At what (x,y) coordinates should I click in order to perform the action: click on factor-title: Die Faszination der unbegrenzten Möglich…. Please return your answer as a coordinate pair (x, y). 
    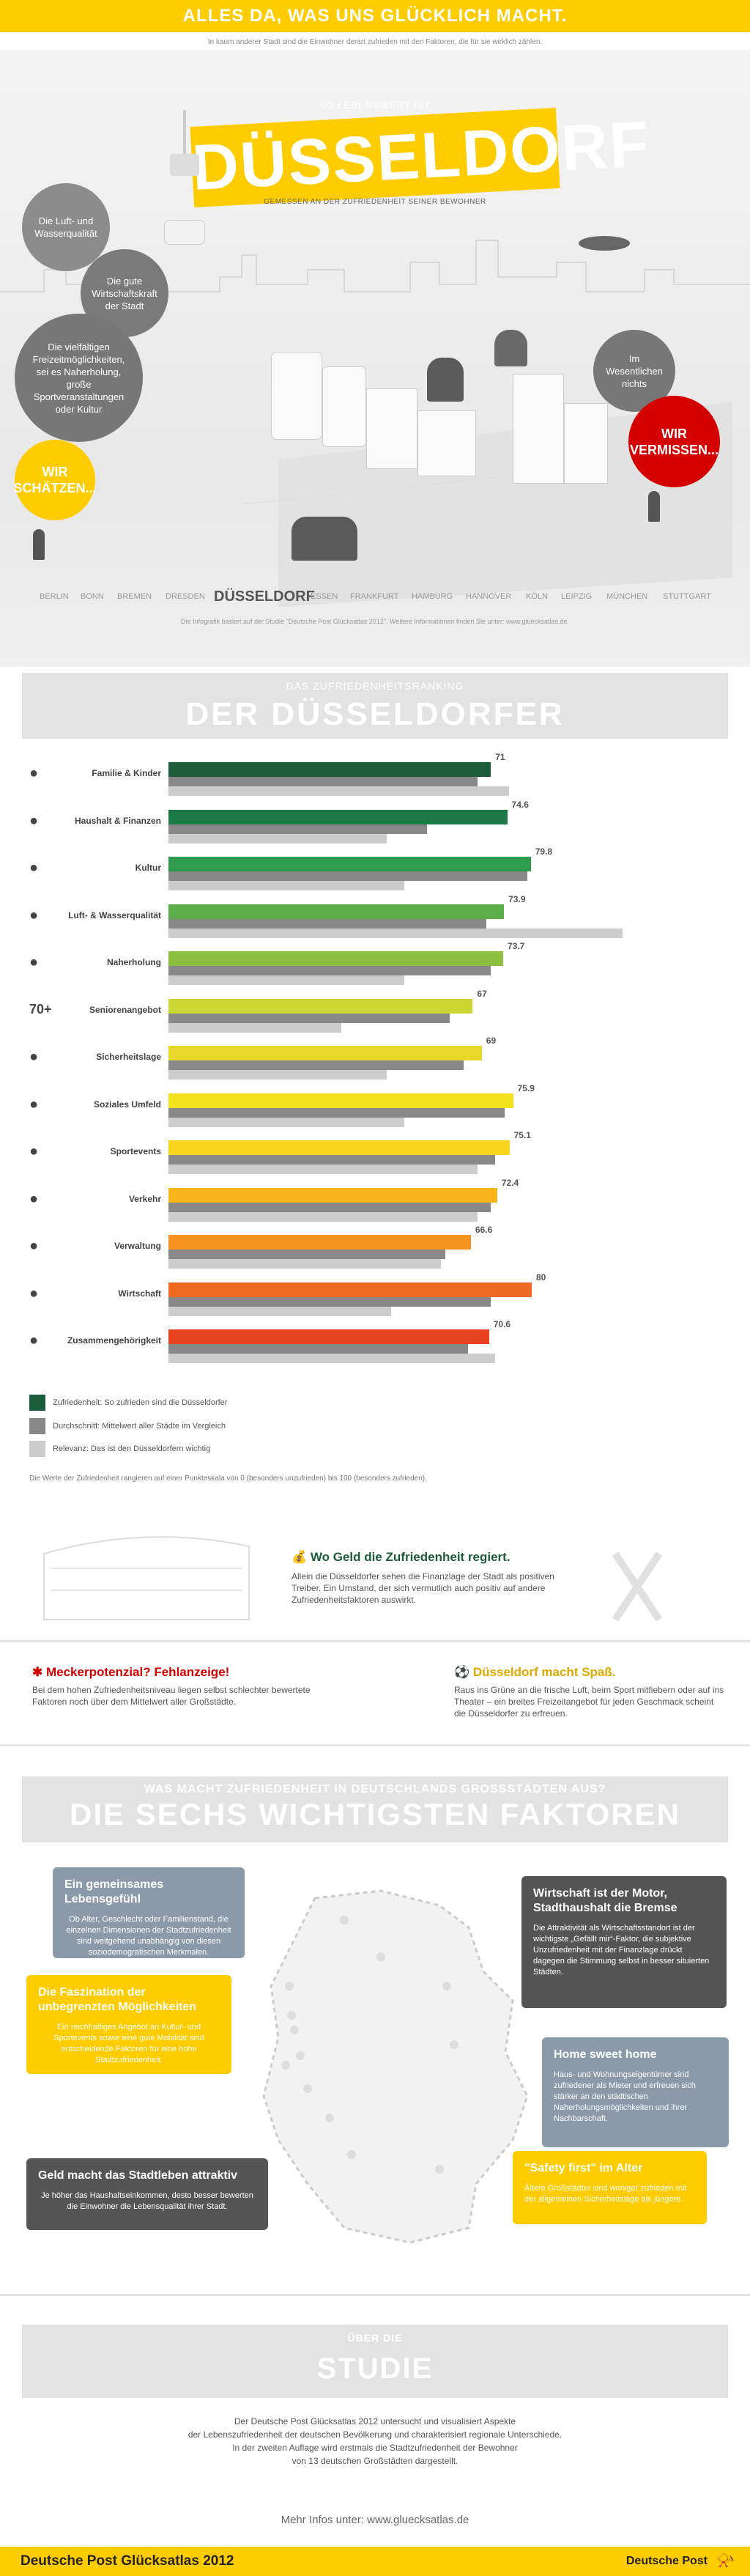
    Looking at the image, I should click on (117, 1999).